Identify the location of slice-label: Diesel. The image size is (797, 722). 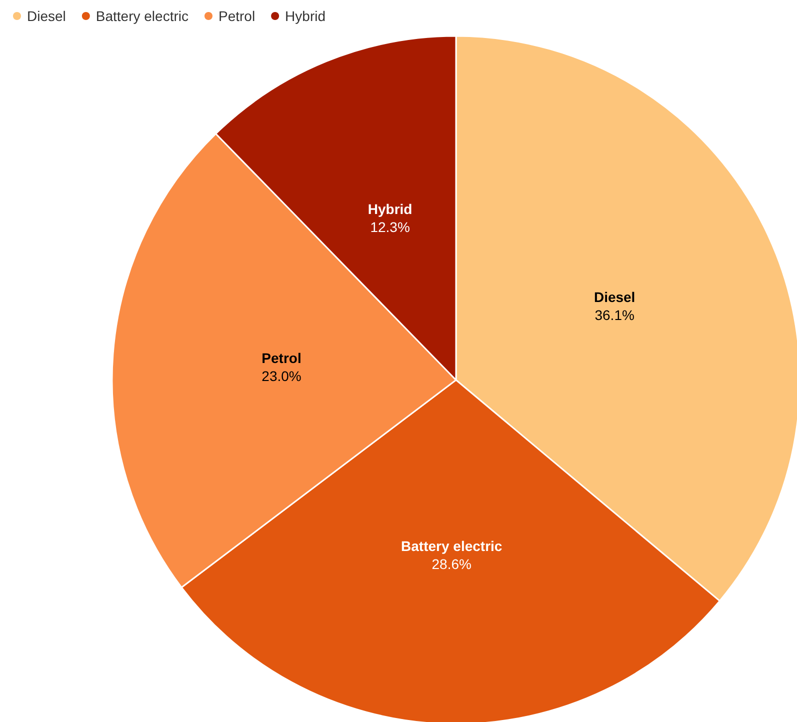
(615, 296).